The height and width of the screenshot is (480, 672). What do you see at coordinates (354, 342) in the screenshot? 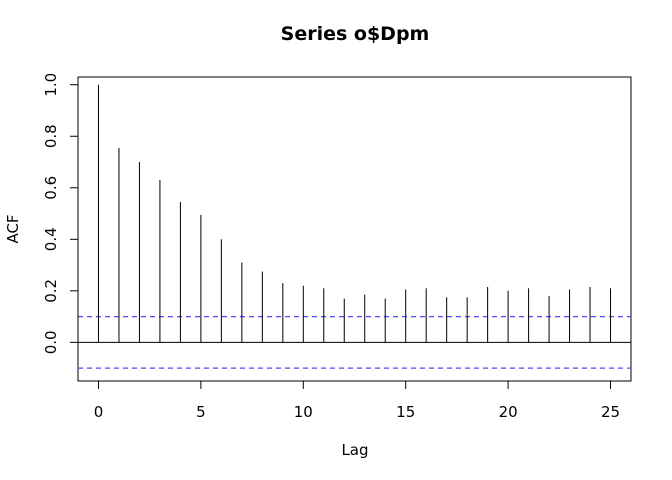
I see `confidence-band` at bounding box center [354, 342].